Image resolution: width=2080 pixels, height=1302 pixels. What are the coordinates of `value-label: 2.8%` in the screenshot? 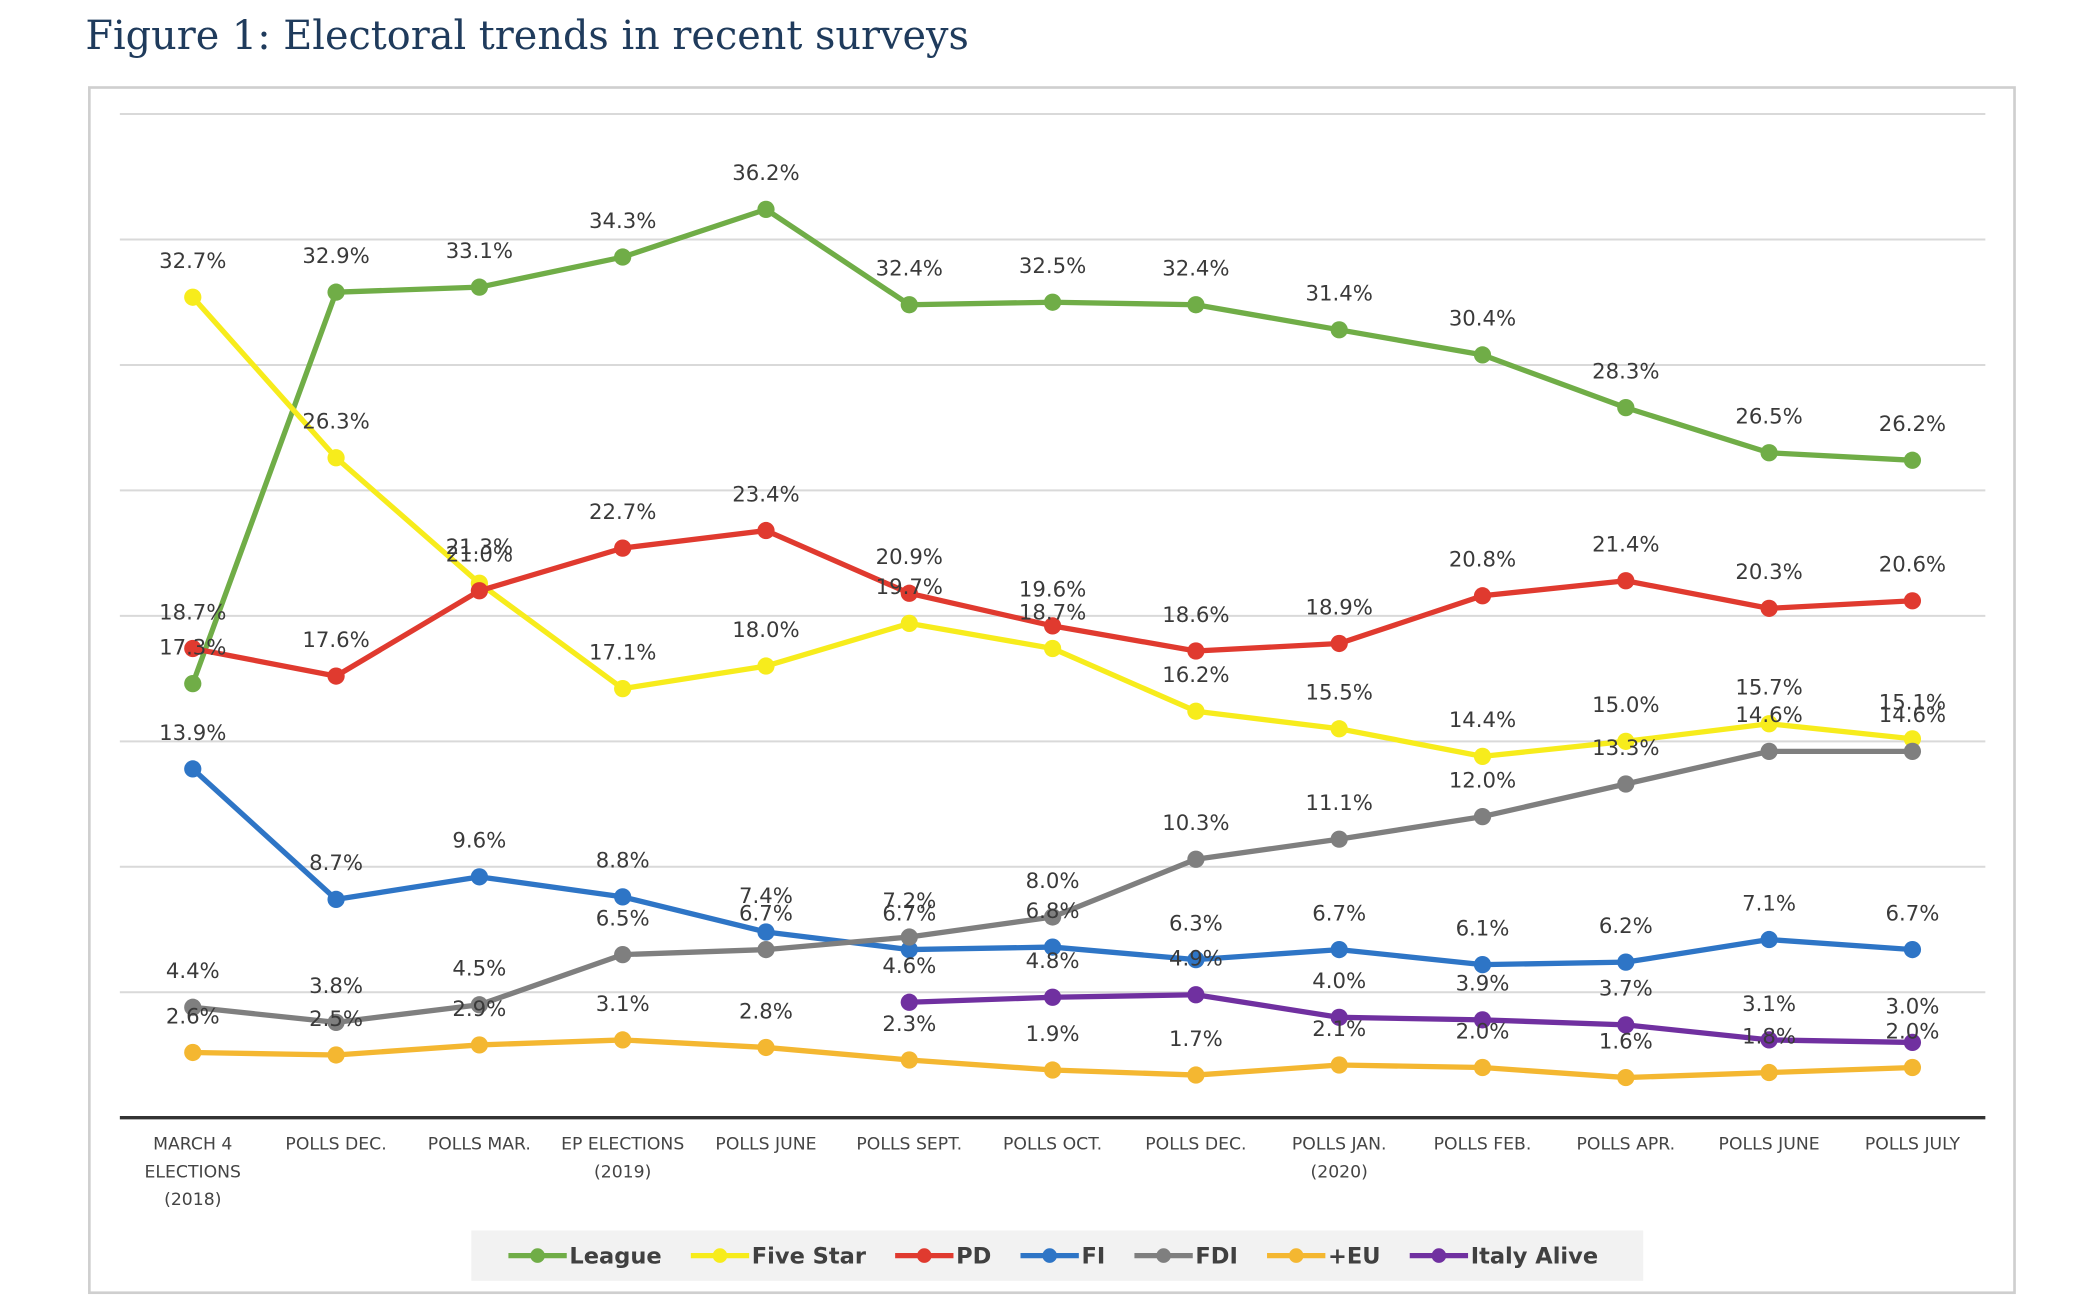 It's located at (766, 1011).